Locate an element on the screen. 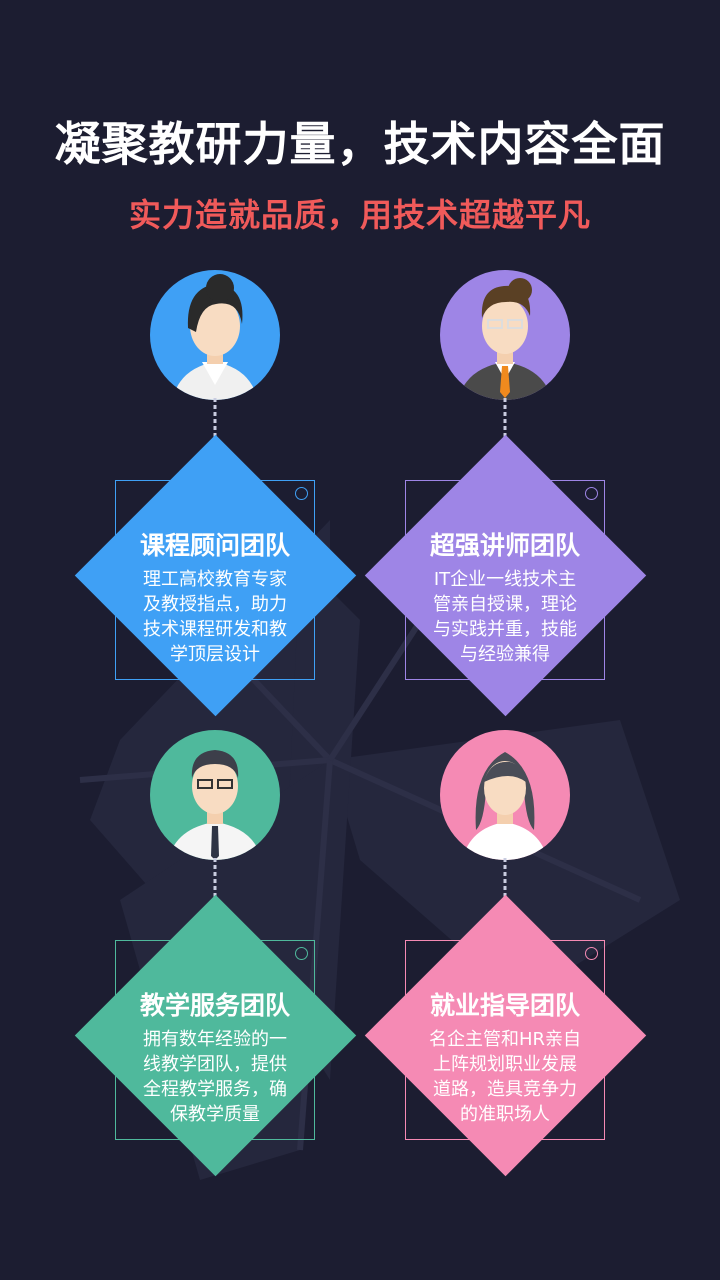 The height and width of the screenshot is (1280, 720). page-title: 凝聚教研力量，技术内容全面 is located at coordinates (360, 144).